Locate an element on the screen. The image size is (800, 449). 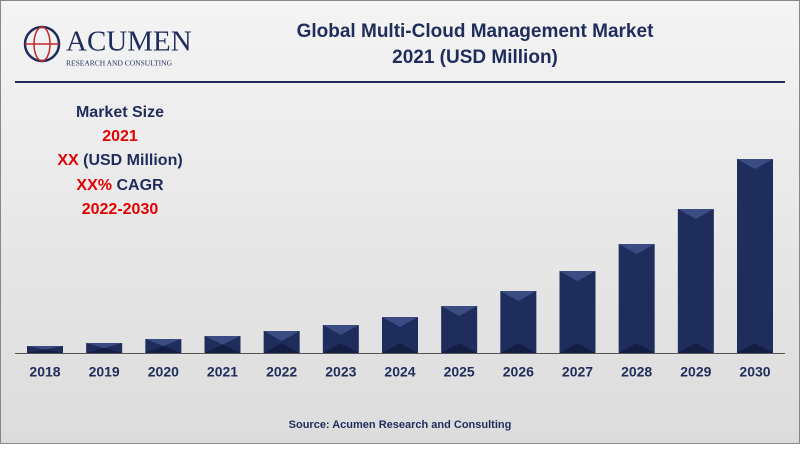
x-tick-label: 2020 is located at coordinates (163, 372).